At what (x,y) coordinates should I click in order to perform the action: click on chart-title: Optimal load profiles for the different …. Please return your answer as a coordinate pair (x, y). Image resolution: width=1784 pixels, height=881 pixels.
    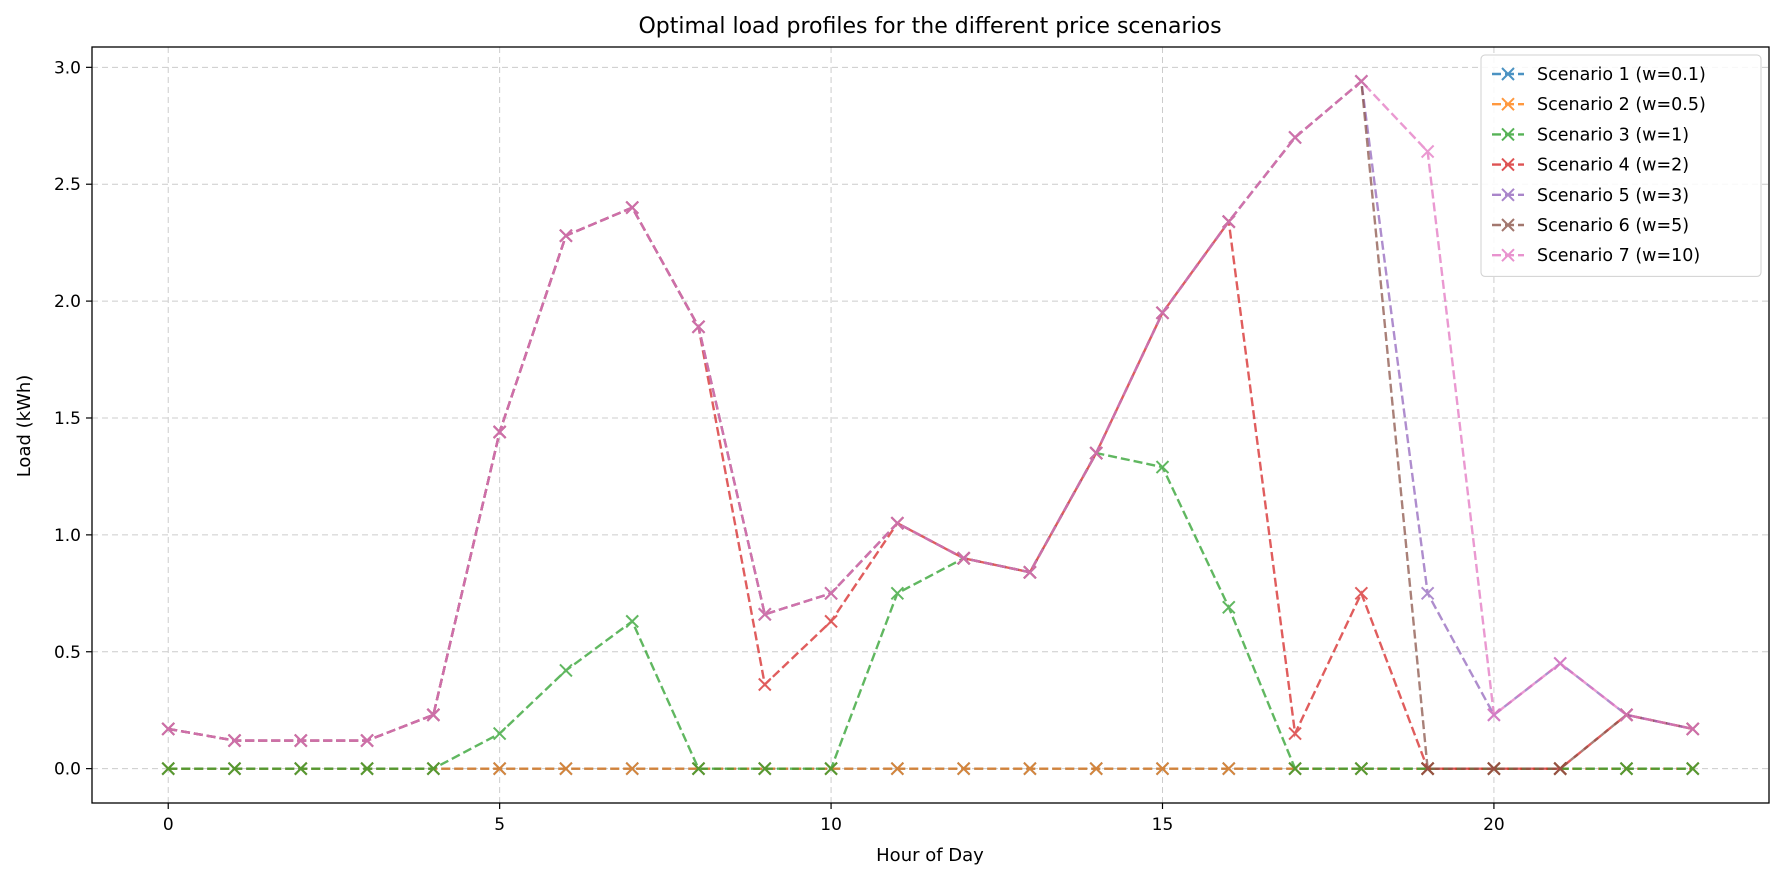
    Looking at the image, I should click on (929, 26).